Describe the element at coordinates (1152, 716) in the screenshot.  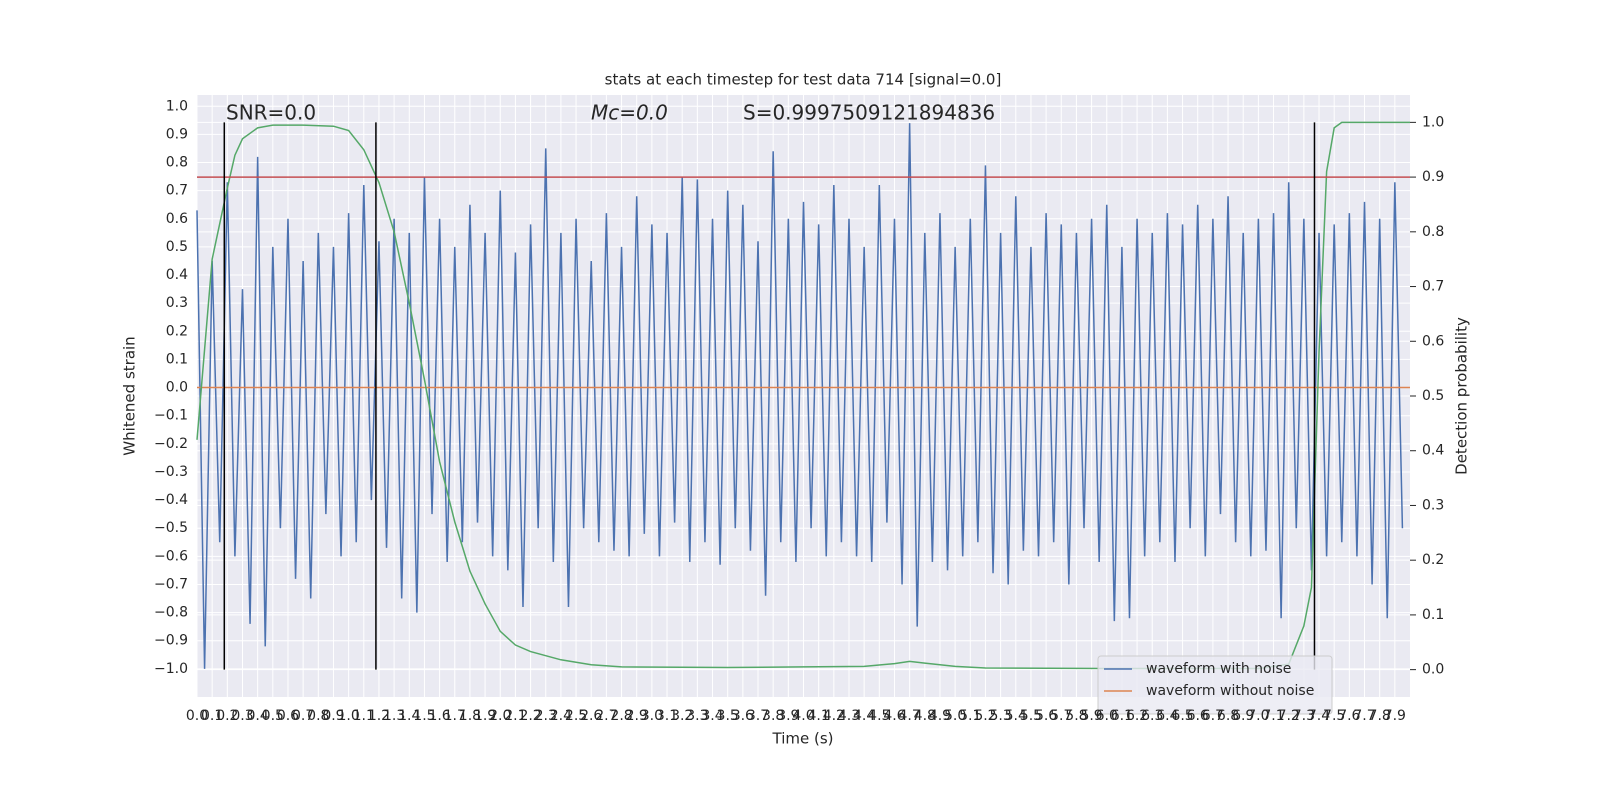
I see `x-tick-label: 6.3` at that location.